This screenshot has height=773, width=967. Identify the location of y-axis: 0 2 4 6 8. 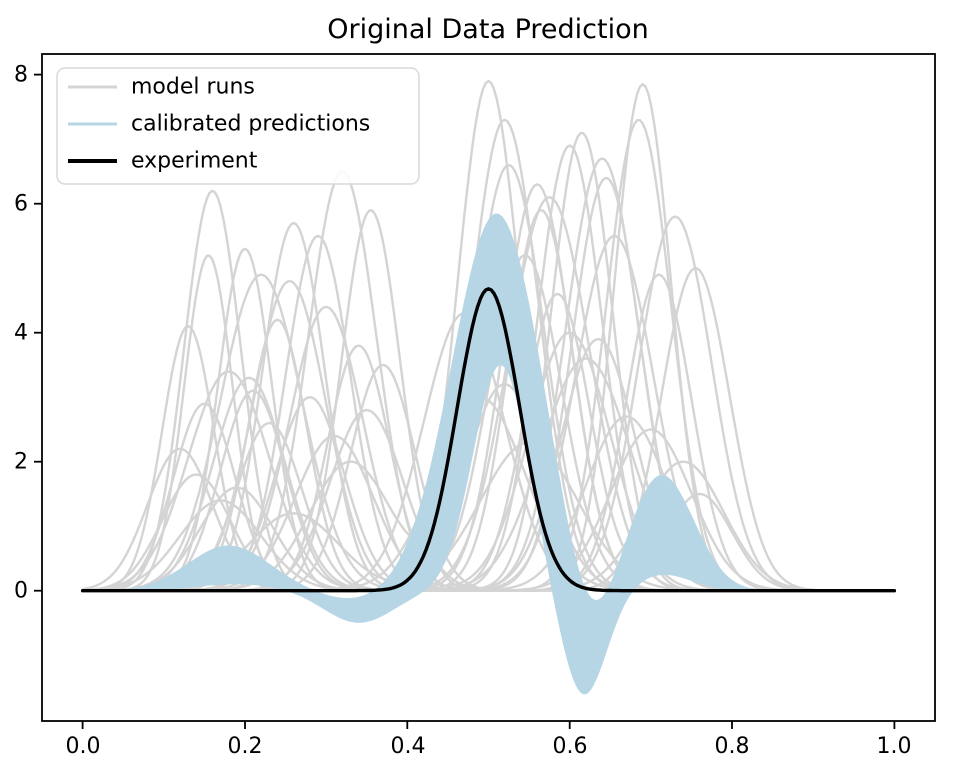
(21, 333).